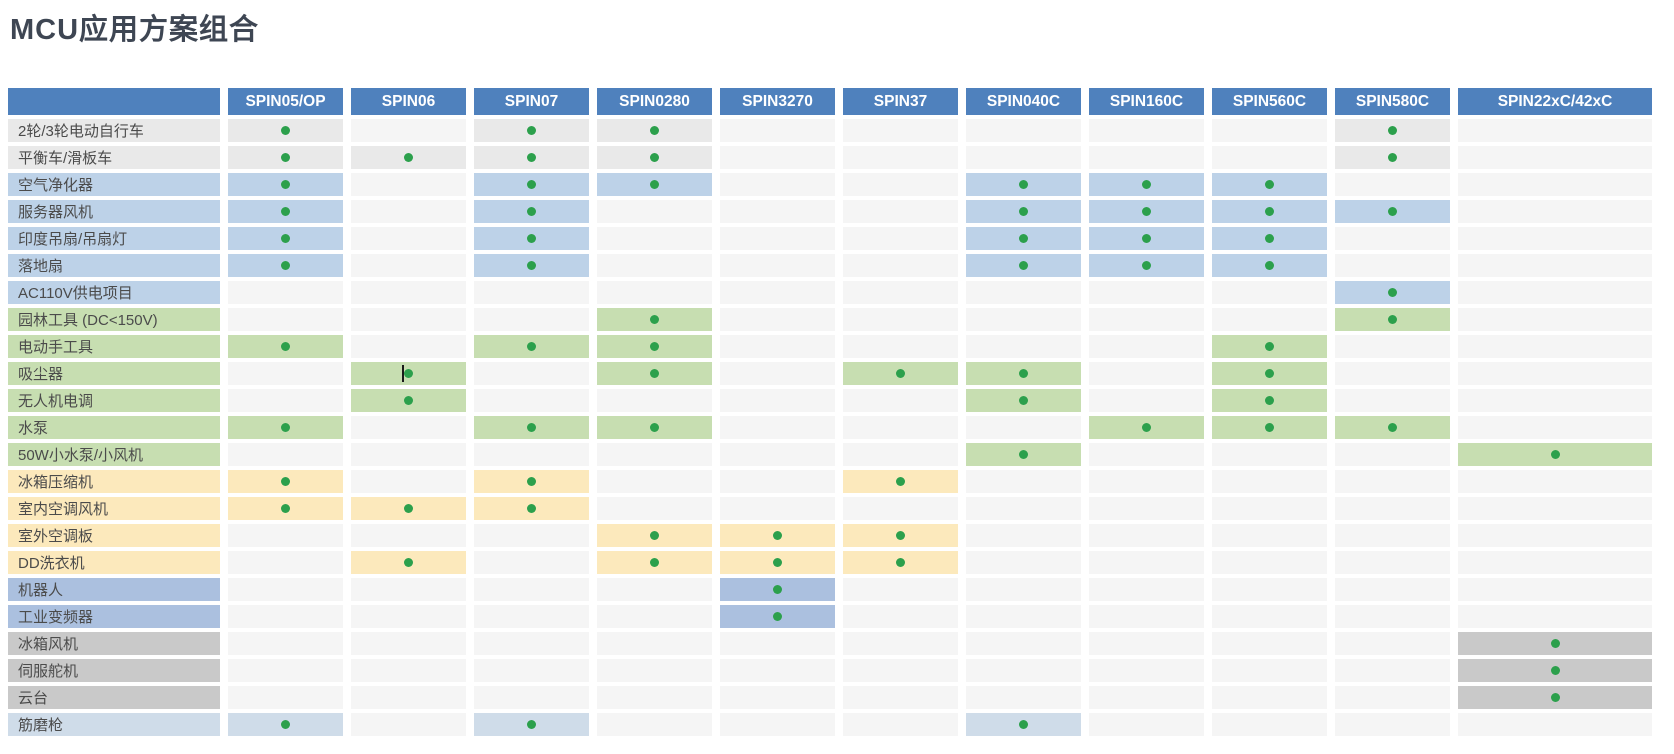 Image resolution: width=1674 pixels, height=754 pixels. Describe the element at coordinates (114, 697) in the screenshot. I see `row-label: 云台` at that location.